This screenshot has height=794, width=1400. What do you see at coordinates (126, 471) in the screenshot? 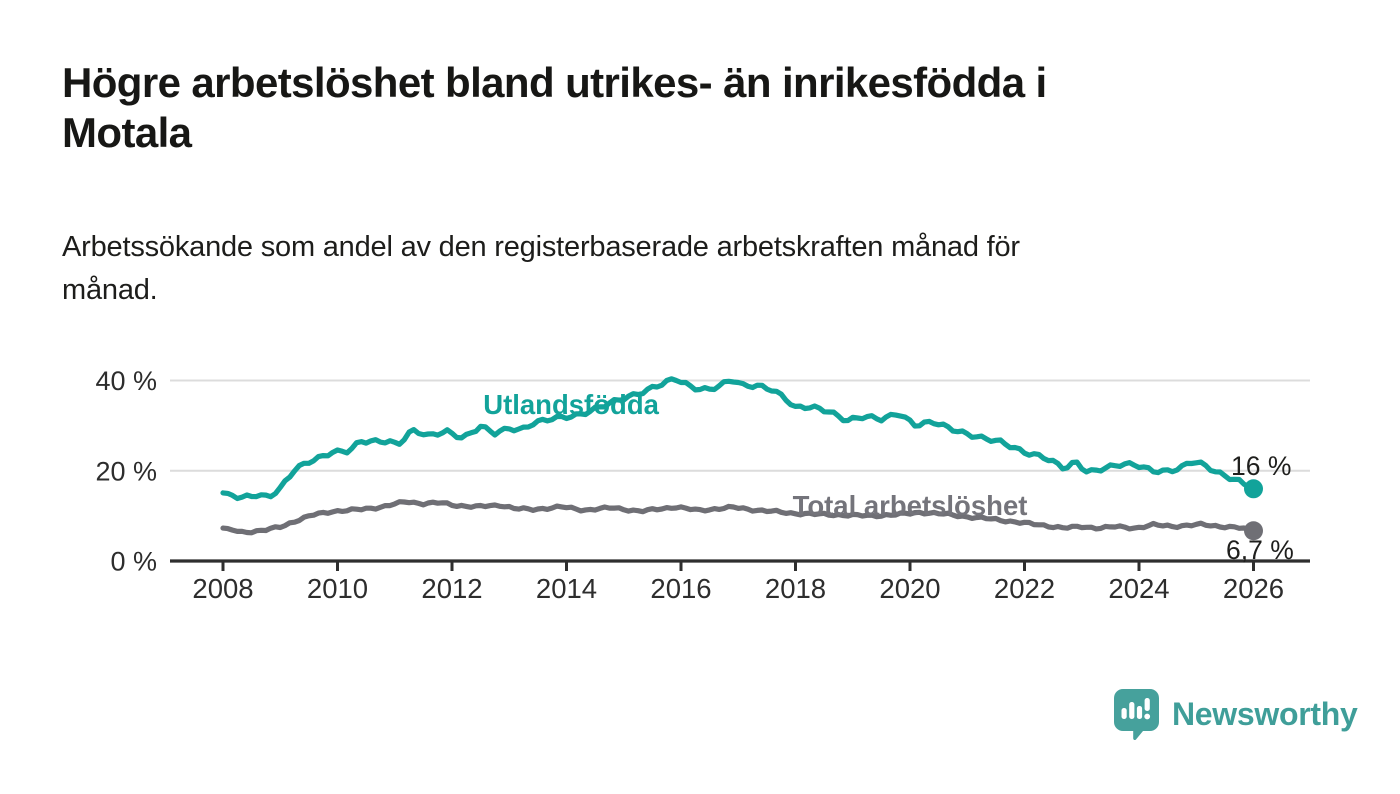
I see `y-axis-label-20: 20 %` at bounding box center [126, 471].